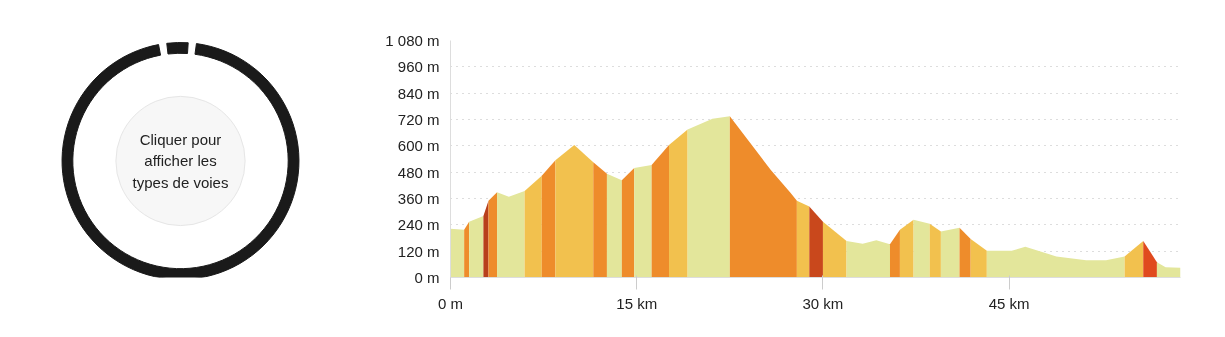  I want to click on y-tick-label: 240 m, so click(418, 225).